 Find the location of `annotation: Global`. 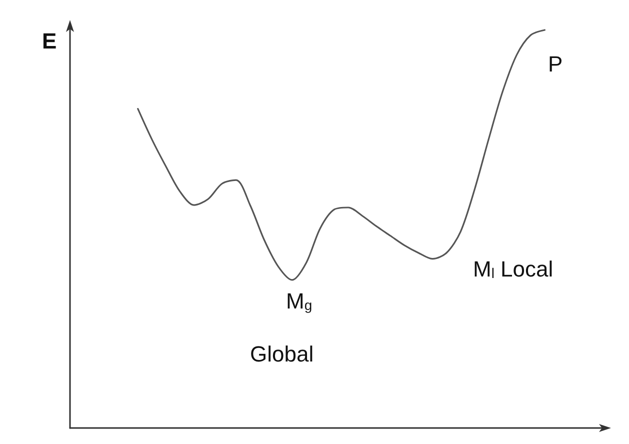

annotation: Global is located at coordinates (282, 354).